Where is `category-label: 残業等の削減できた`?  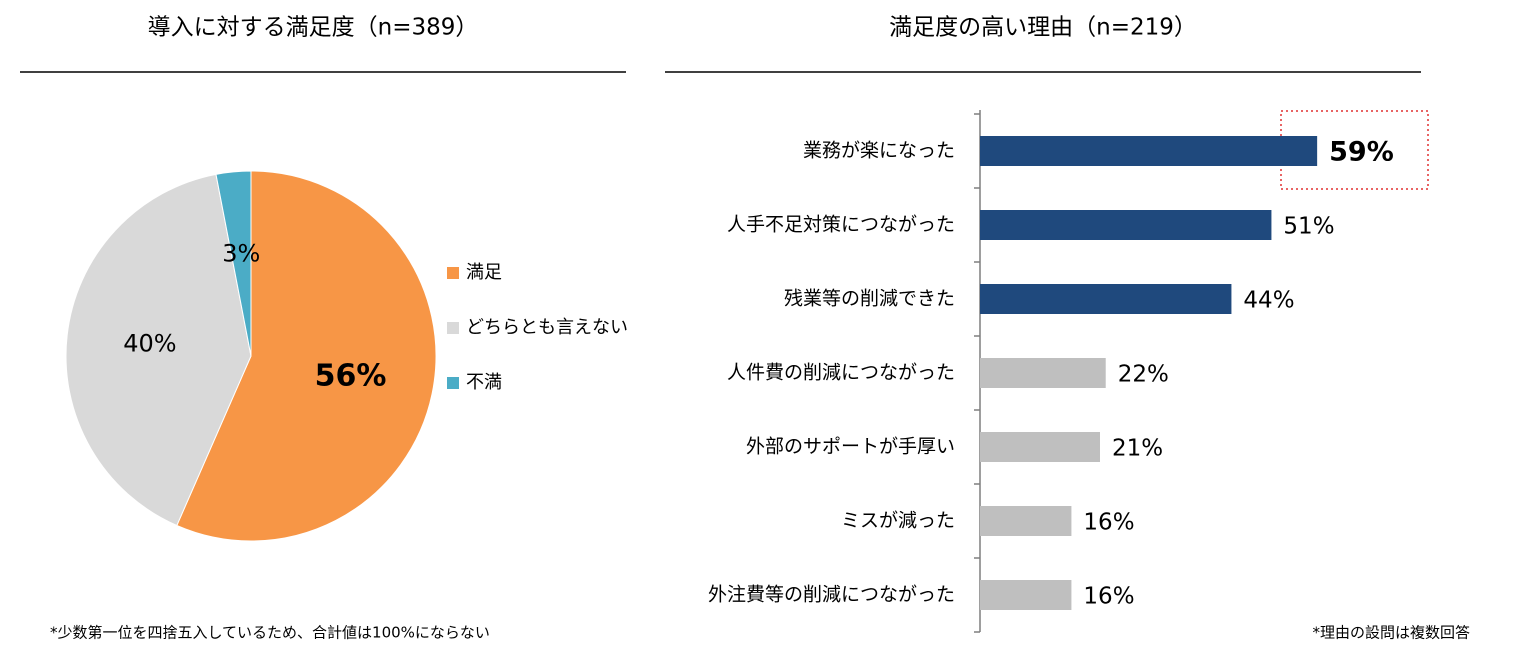
category-label: 残業等の削減できた is located at coordinates (869, 299).